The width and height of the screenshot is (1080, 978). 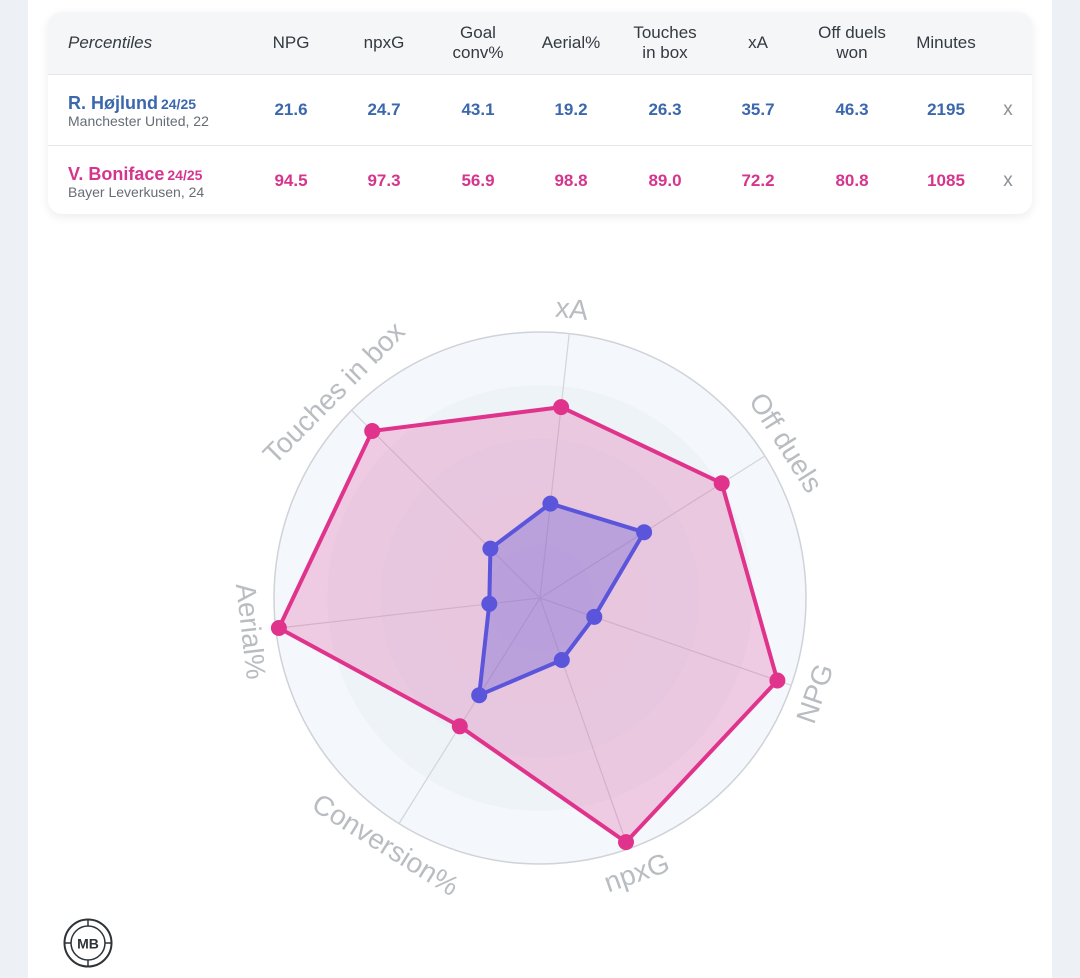 I want to click on radar-axis-label: NPG, so click(x=814, y=694).